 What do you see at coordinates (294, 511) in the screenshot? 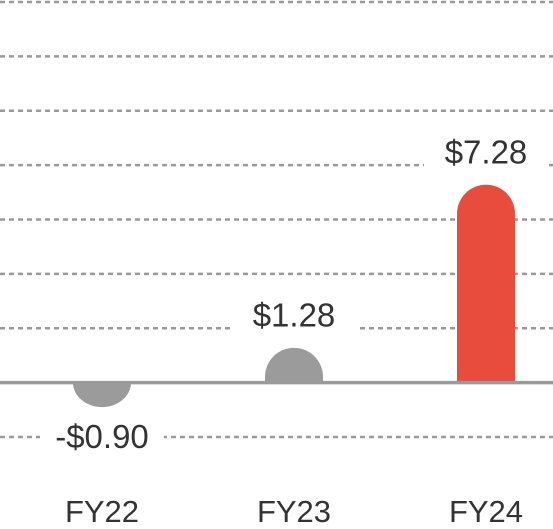
I see `x-tick-label: FY23` at bounding box center [294, 511].